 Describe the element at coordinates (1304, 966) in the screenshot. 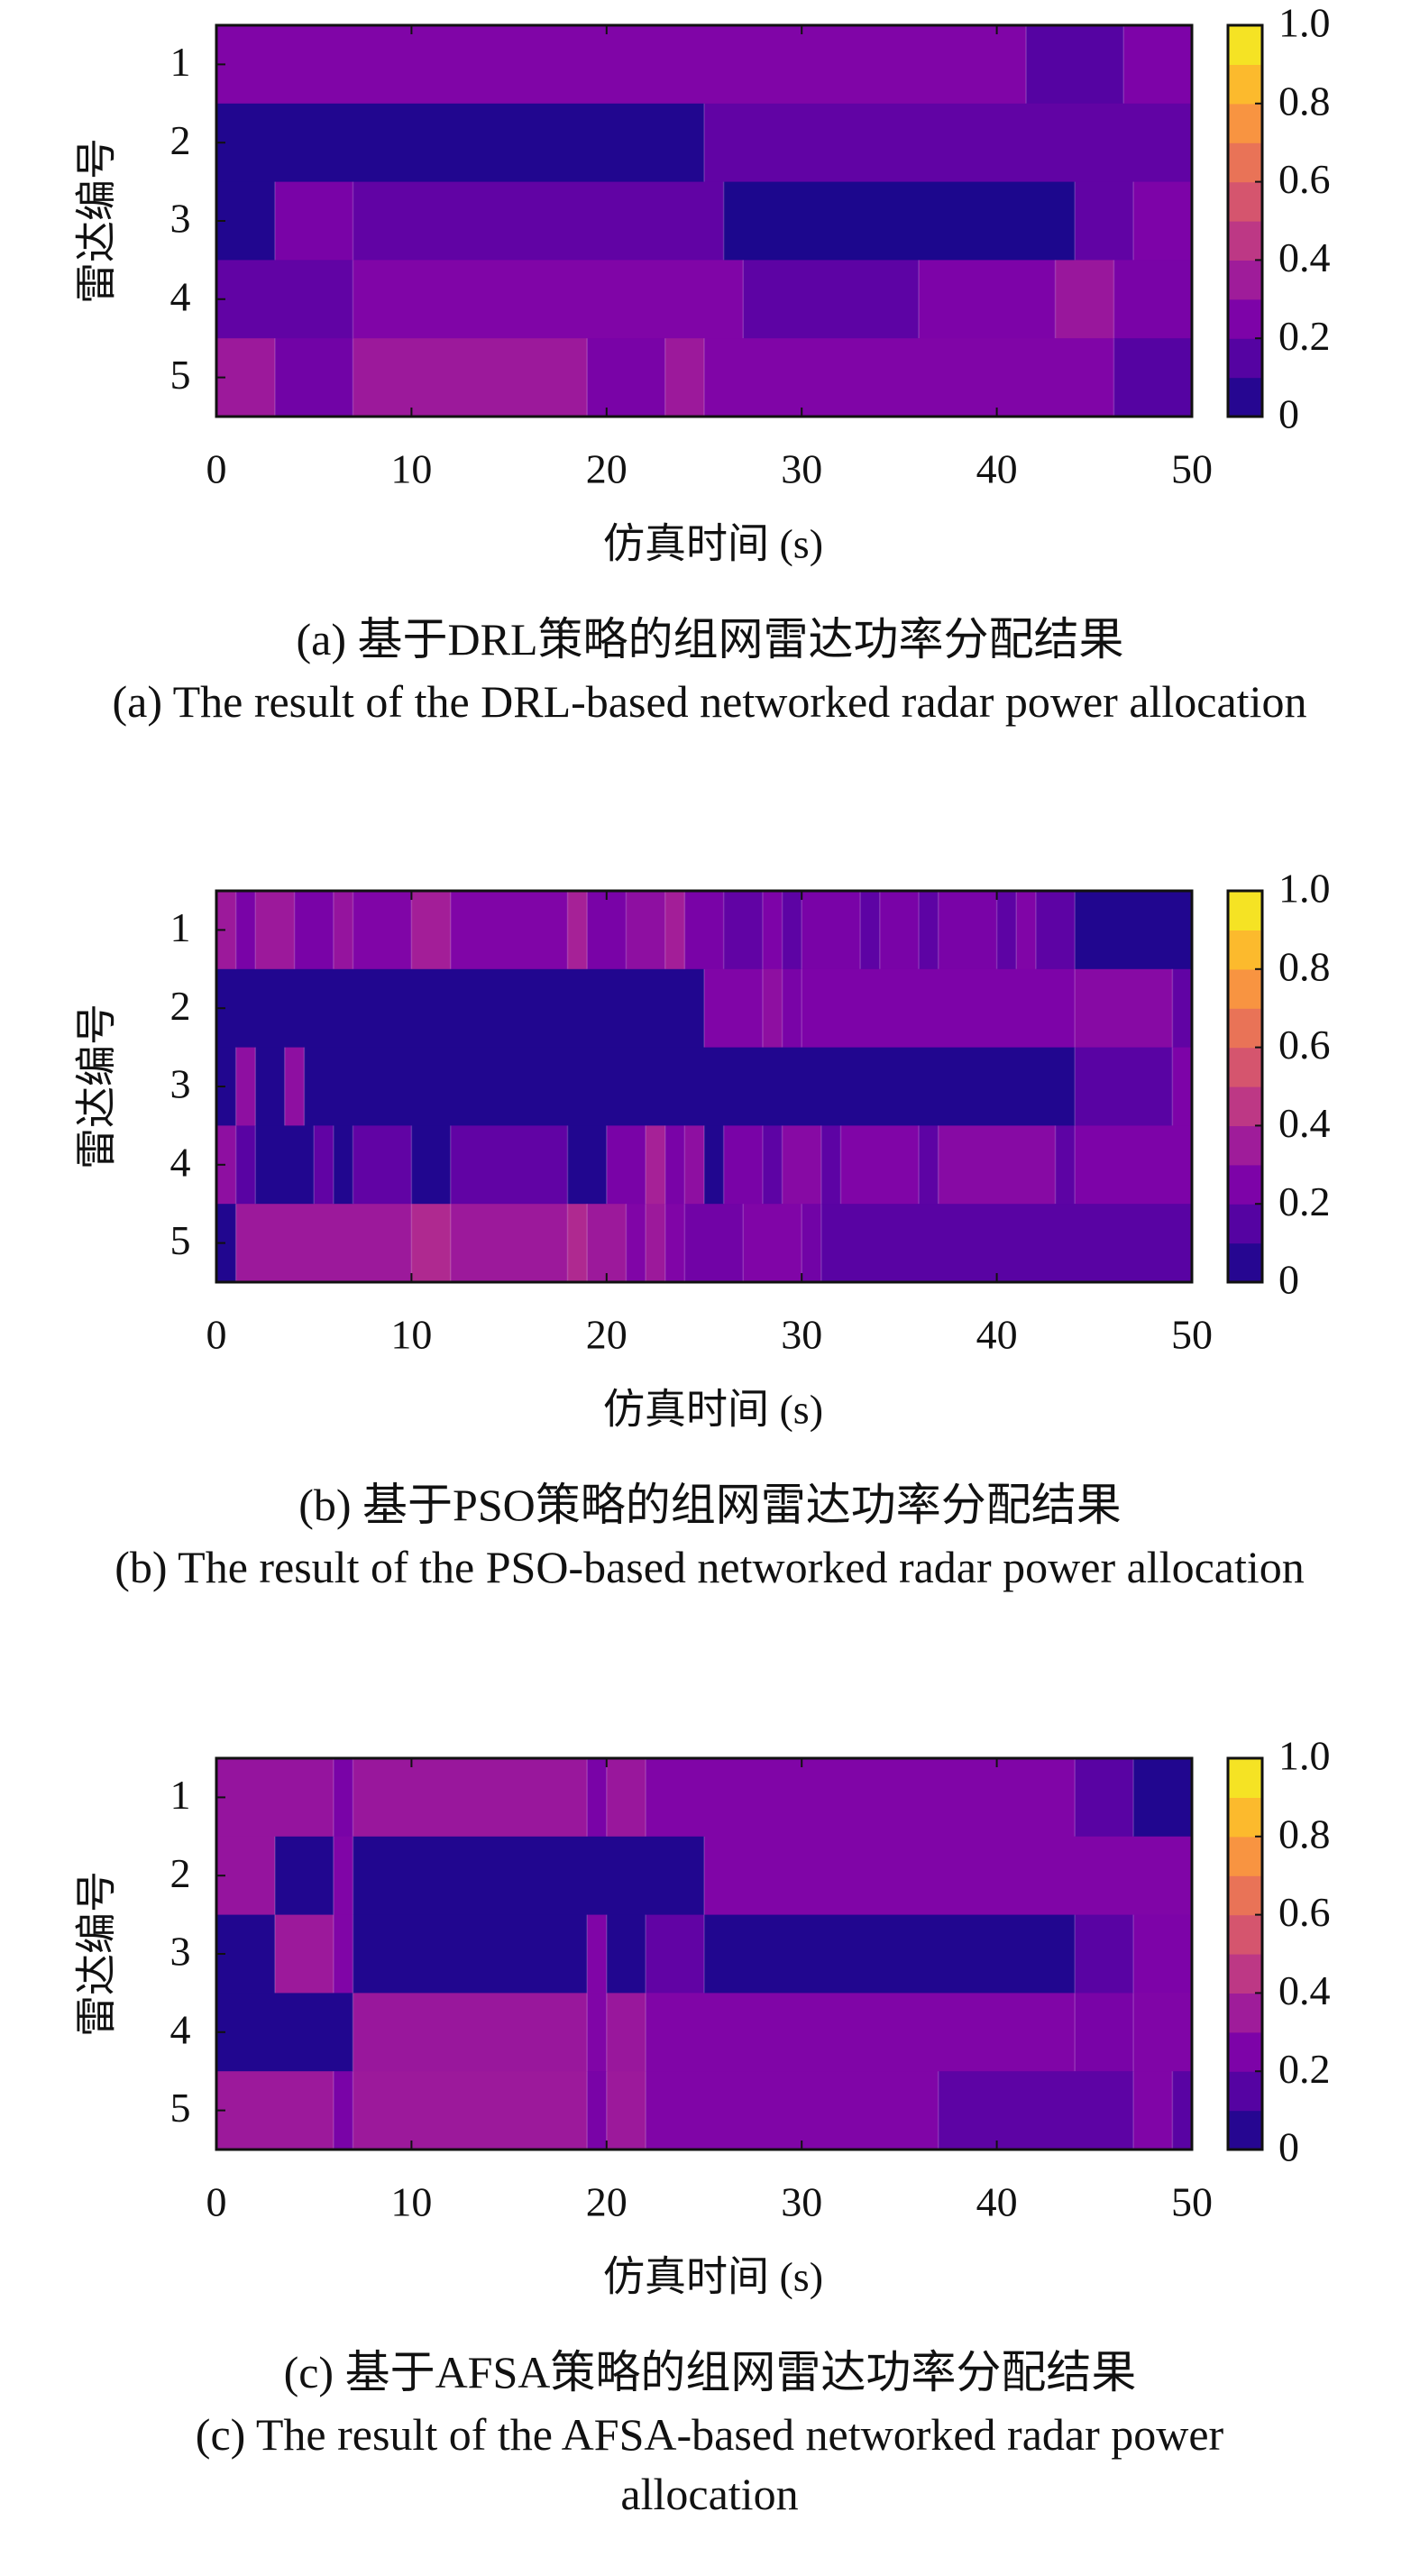

I see `colorbar-tick-label: 0.8` at that location.